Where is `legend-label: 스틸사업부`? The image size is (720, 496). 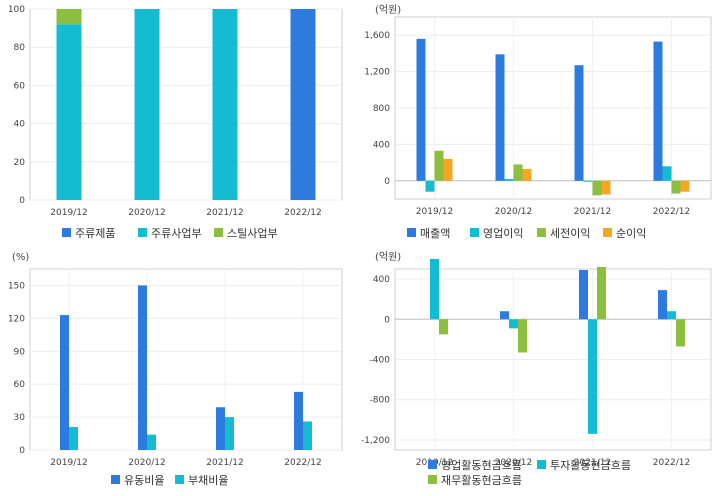 legend-label: 스틸사업부 is located at coordinates (252, 233).